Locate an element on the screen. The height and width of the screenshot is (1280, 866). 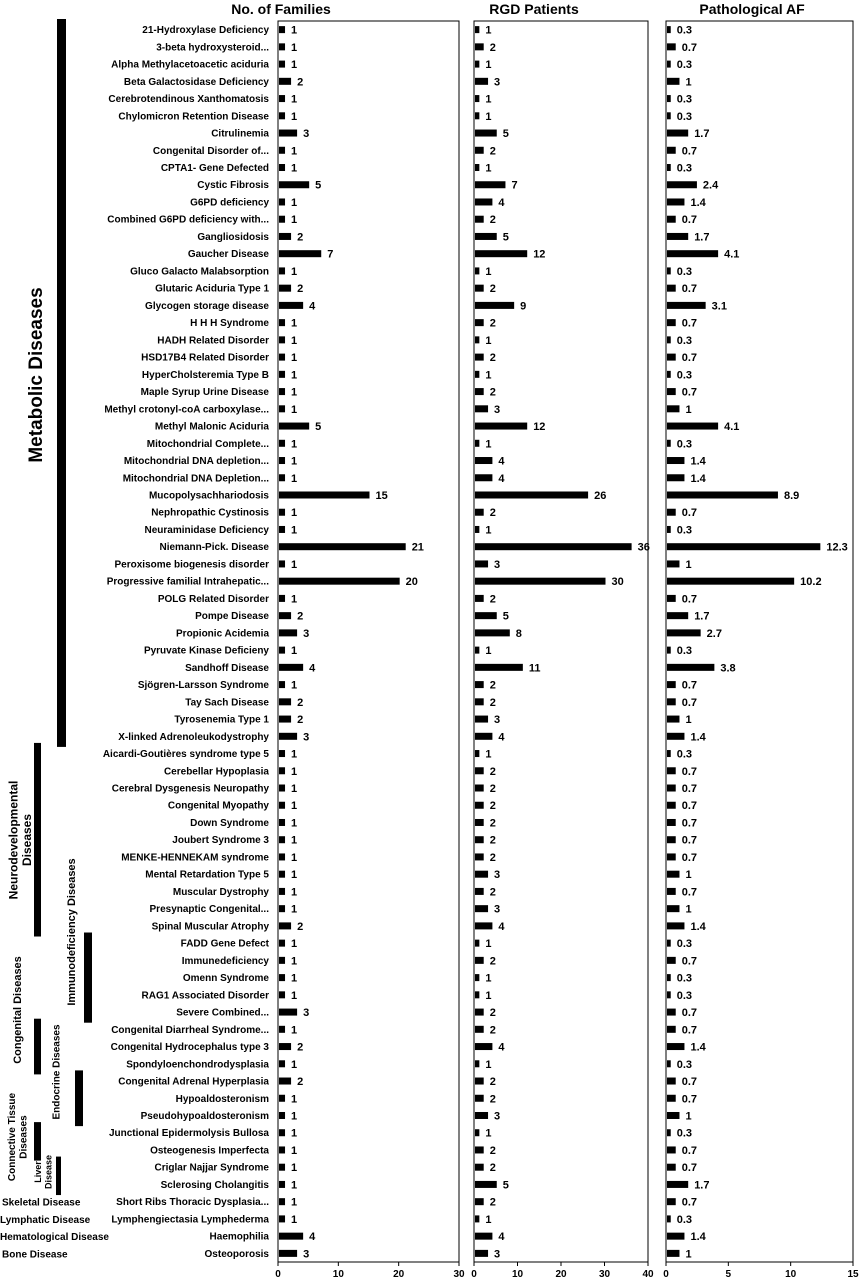
panel-title: RGD Patients is located at coordinates (534, 9).